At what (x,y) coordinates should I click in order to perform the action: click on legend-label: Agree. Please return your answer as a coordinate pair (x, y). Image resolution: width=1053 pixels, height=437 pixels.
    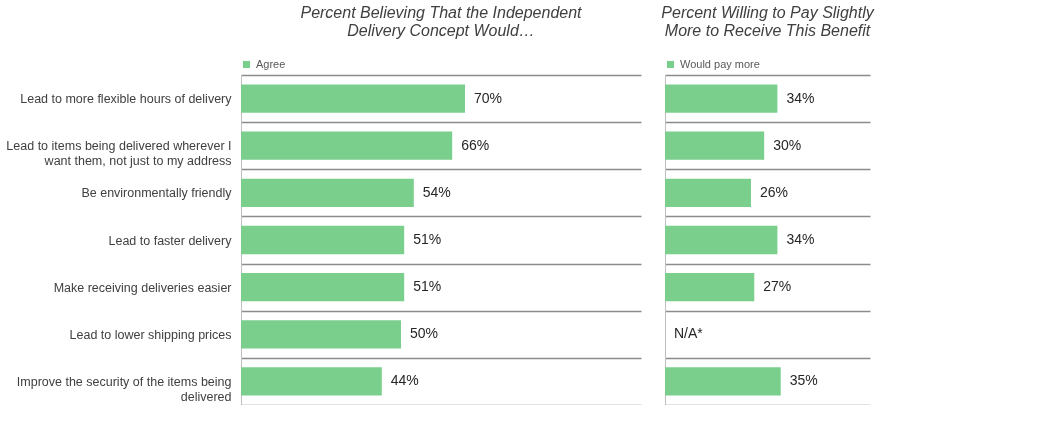
    Looking at the image, I should click on (271, 63).